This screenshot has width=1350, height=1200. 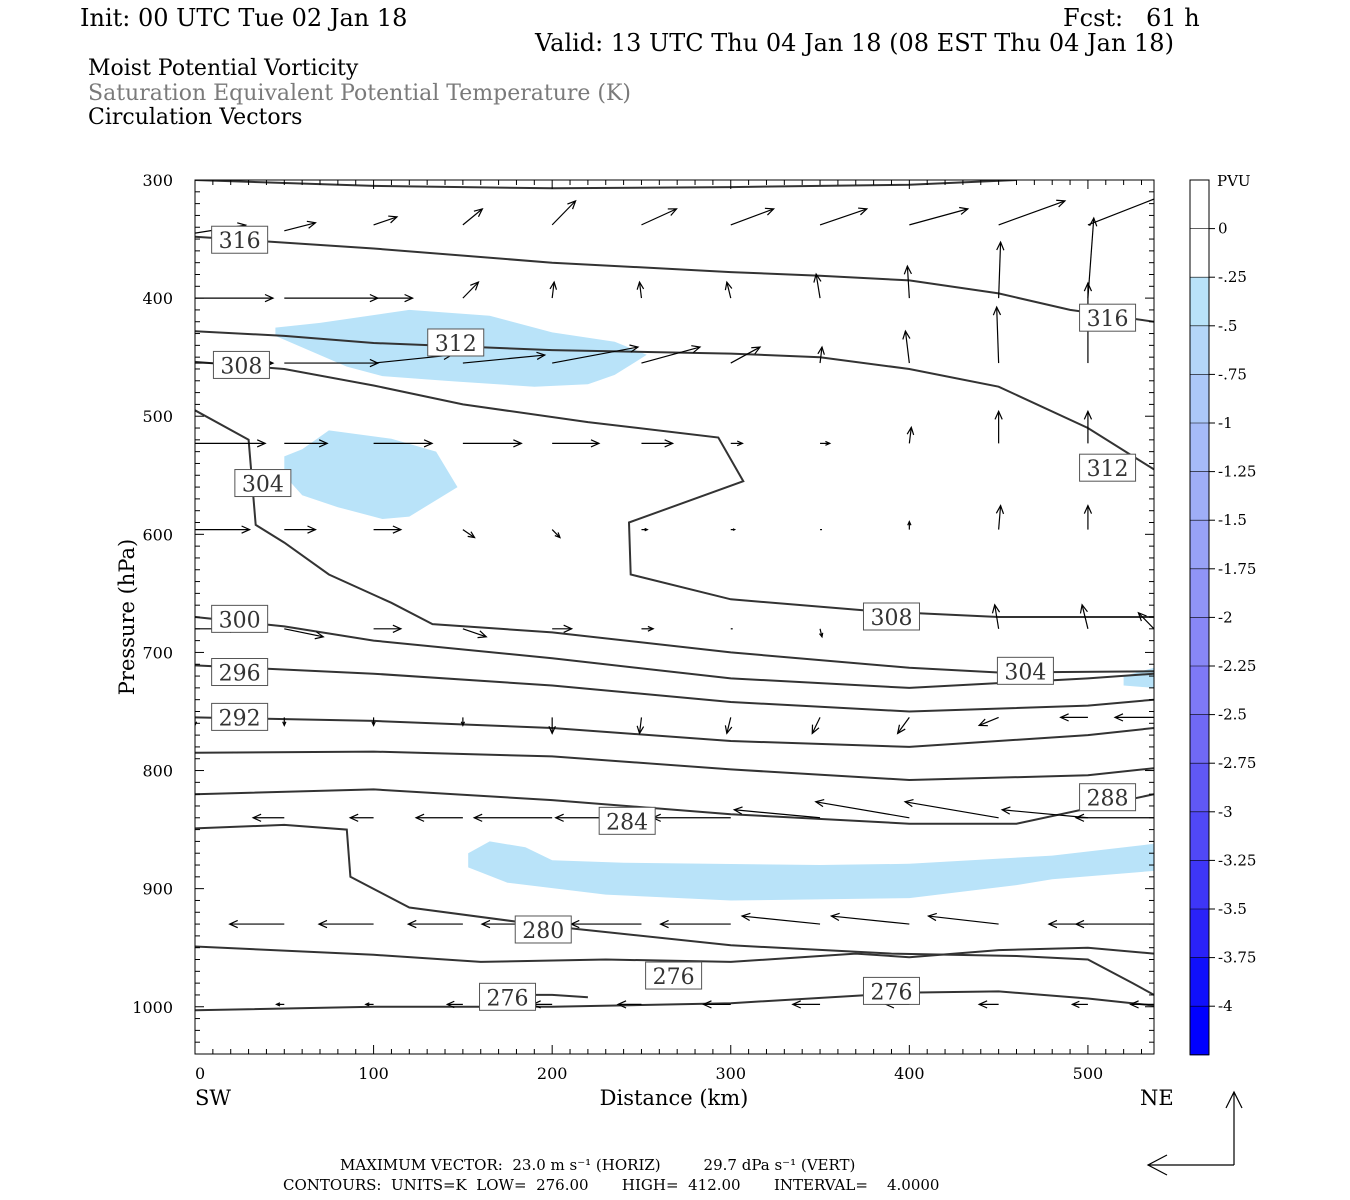 What do you see at coordinates (1232, 715) in the screenshot?
I see `colorbar-label: -2.5` at bounding box center [1232, 715].